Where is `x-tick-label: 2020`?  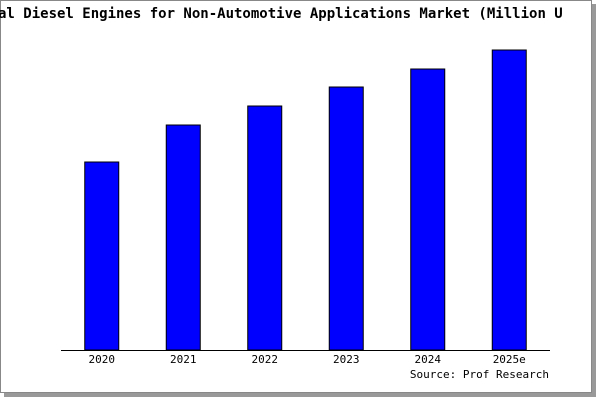
x-tick-label: 2020 is located at coordinates (102, 359).